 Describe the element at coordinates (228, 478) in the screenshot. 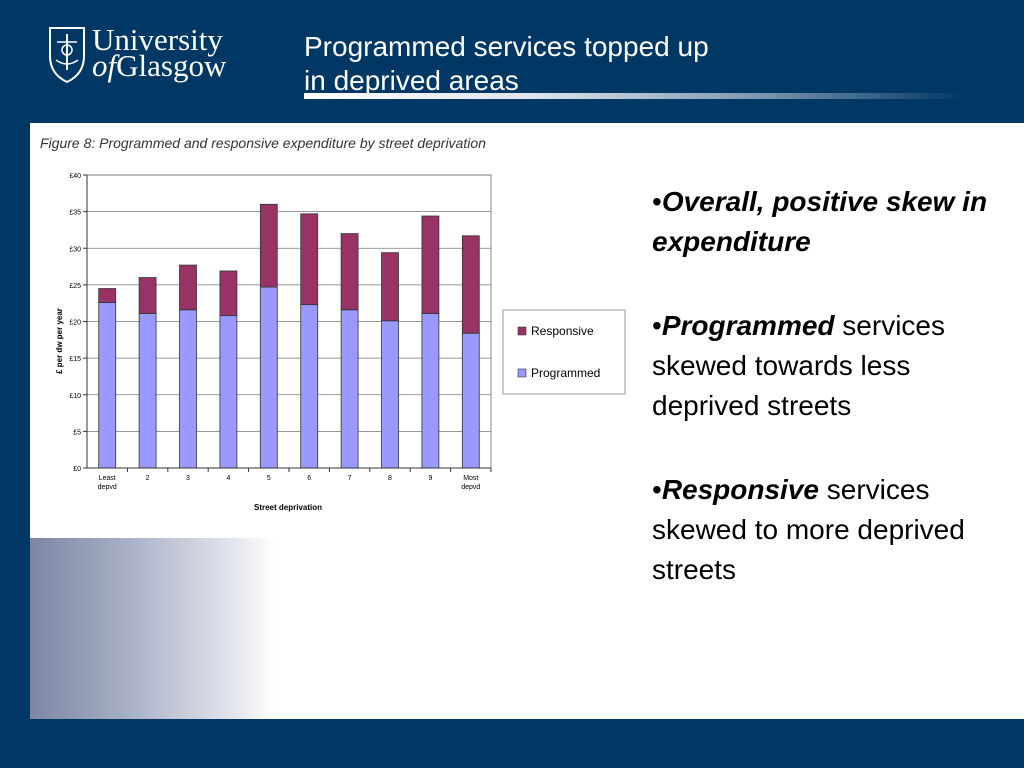

I see `x-tick-label: 4` at that location.